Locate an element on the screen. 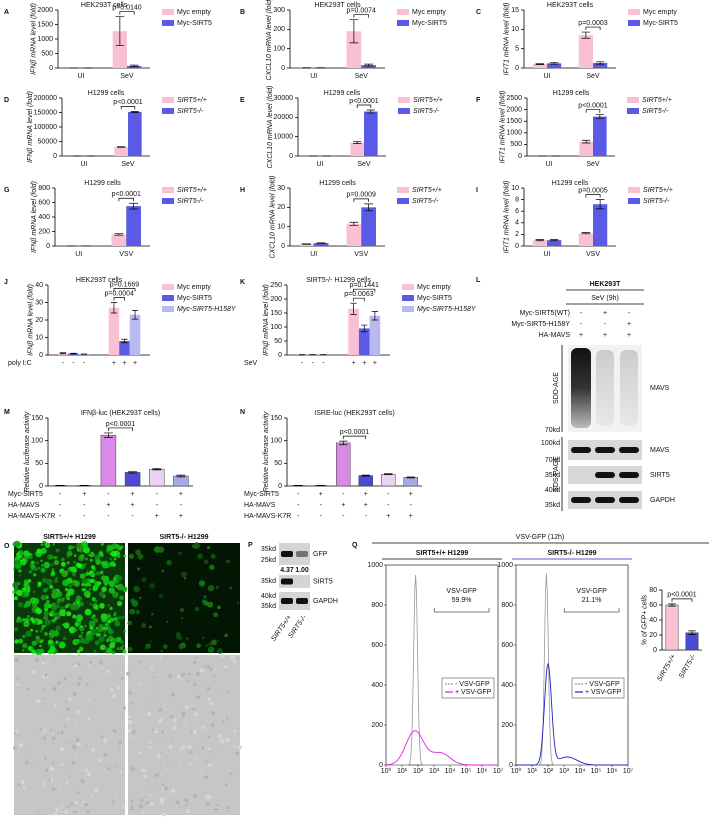  y-tick-label: 8 is located at coordinates (517, 199).